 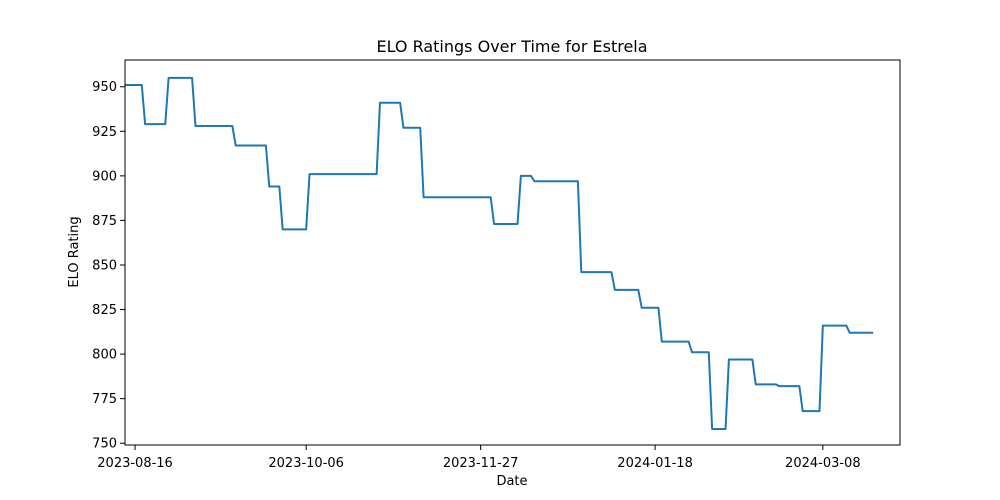 What do you see at coordinates (511, 46) in the screenshot?
I see `chart-title: ELO Ratings Over Time for Estrela` at bounding box center [511, 46].